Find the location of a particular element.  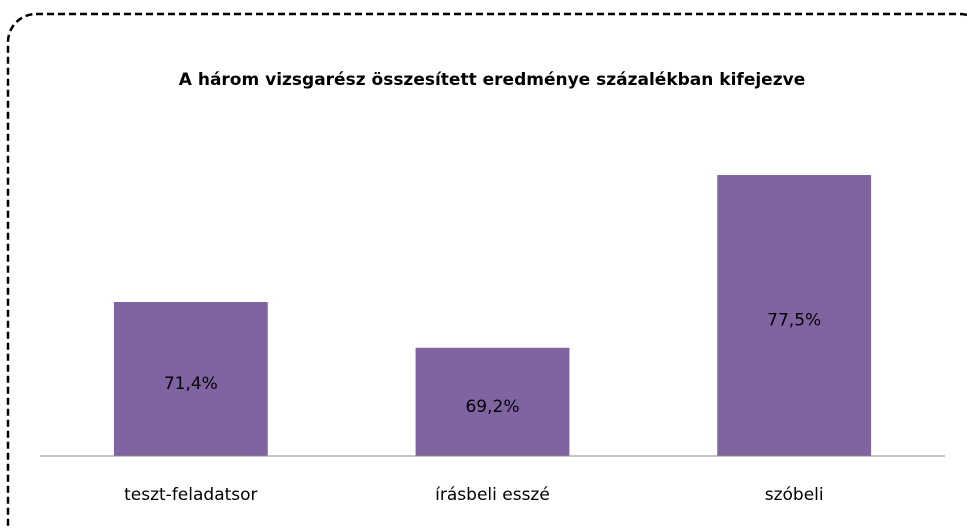

data-label: 71,4% is located at coordinates (191, 384).